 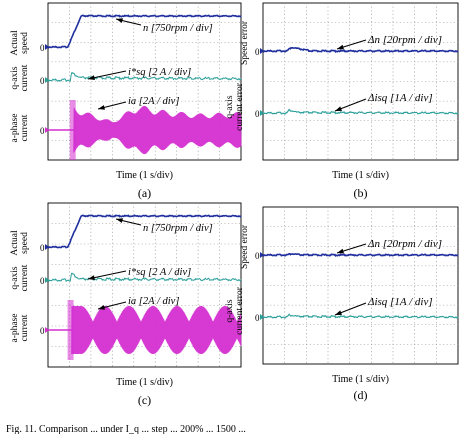 I want to click on scale-label-iq-c: i*sq [2 A / div], so click(x=159, y=272).